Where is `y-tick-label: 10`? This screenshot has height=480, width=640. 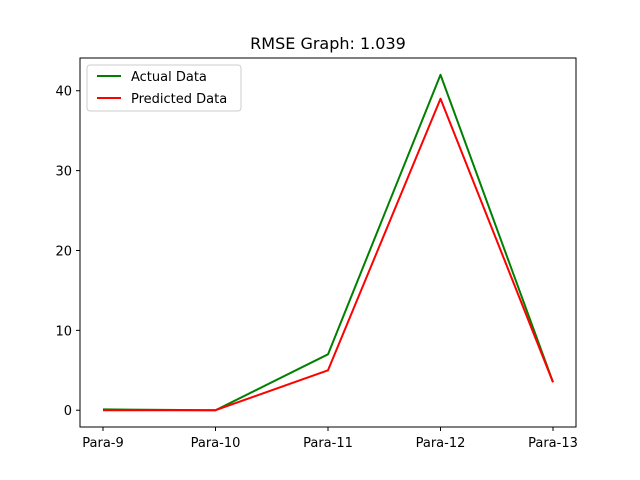 y-tick-label: 10 is located at coordinates (63, 331).